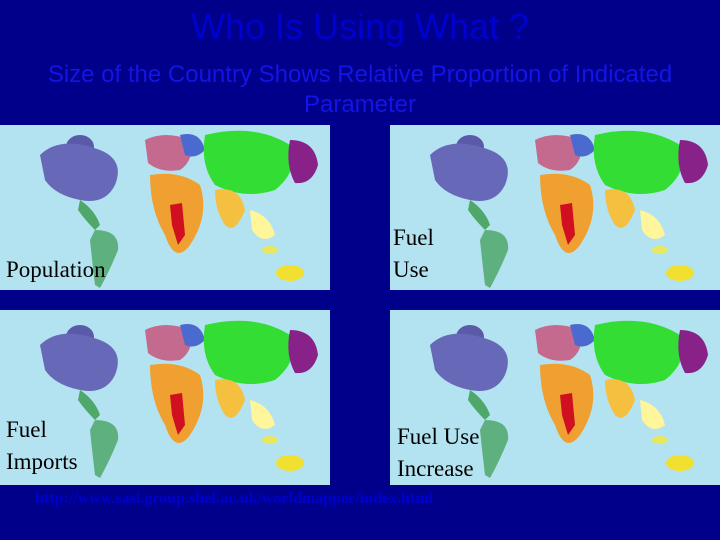 The width and height of the screenshot is (720, 540). What do you see at coordinates (165, 397) in the screenshot?
I see `map-fuel-imports` at bounding box center [165, 397].